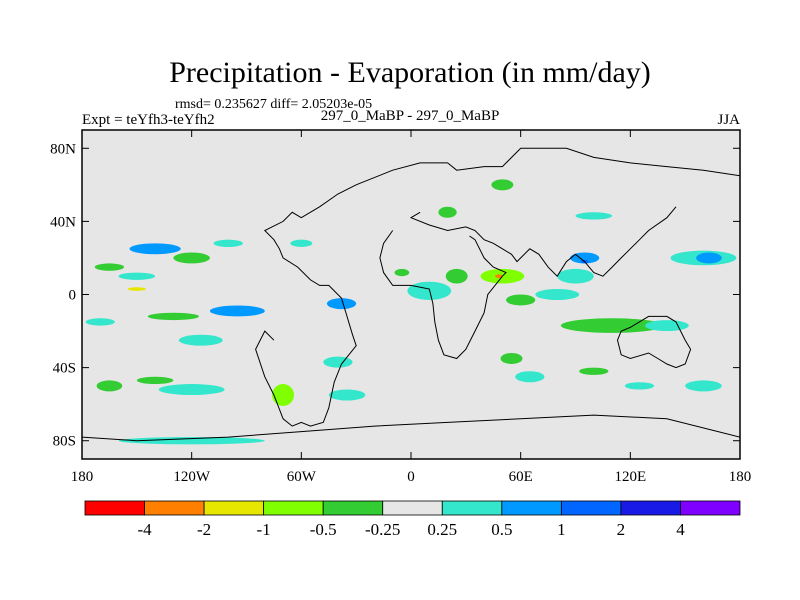 This screenshot has width=800, height=600. I want to click on colorbar-label: 0.25, so click(442, 529).